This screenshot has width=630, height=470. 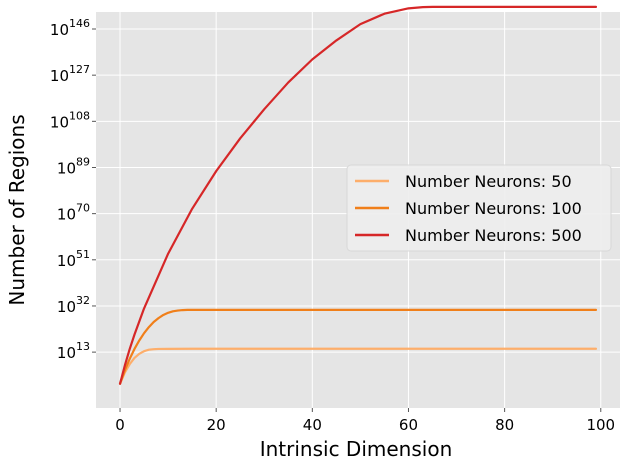 What do you see at coordinates (493, 208) in the screenshot?
I see `legend-label: Number Neurons: 100` at bounding box center [493, 208].